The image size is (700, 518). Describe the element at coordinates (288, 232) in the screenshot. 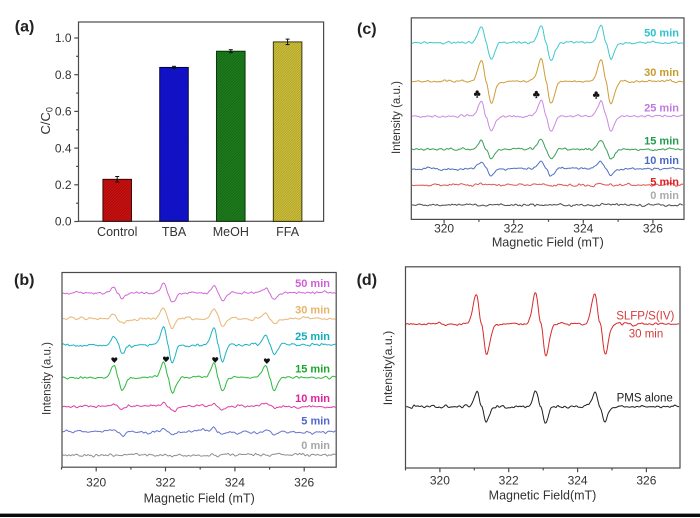

I see `svg-text: FFA` at that location.